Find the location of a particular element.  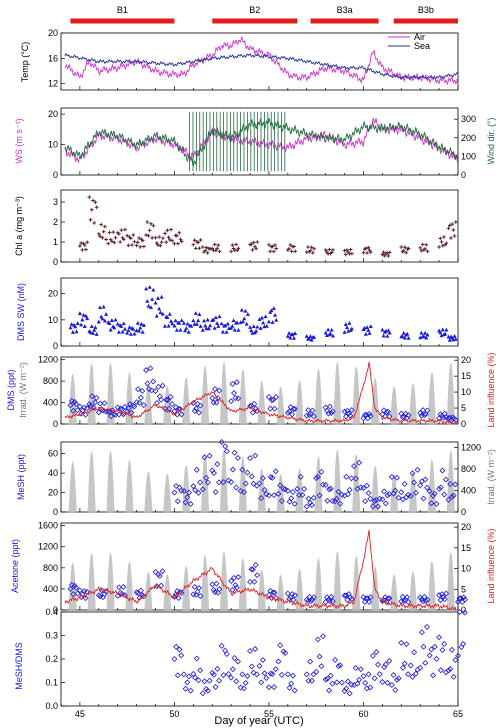

legend-air-label: Air is located at coordinates (419, 37).